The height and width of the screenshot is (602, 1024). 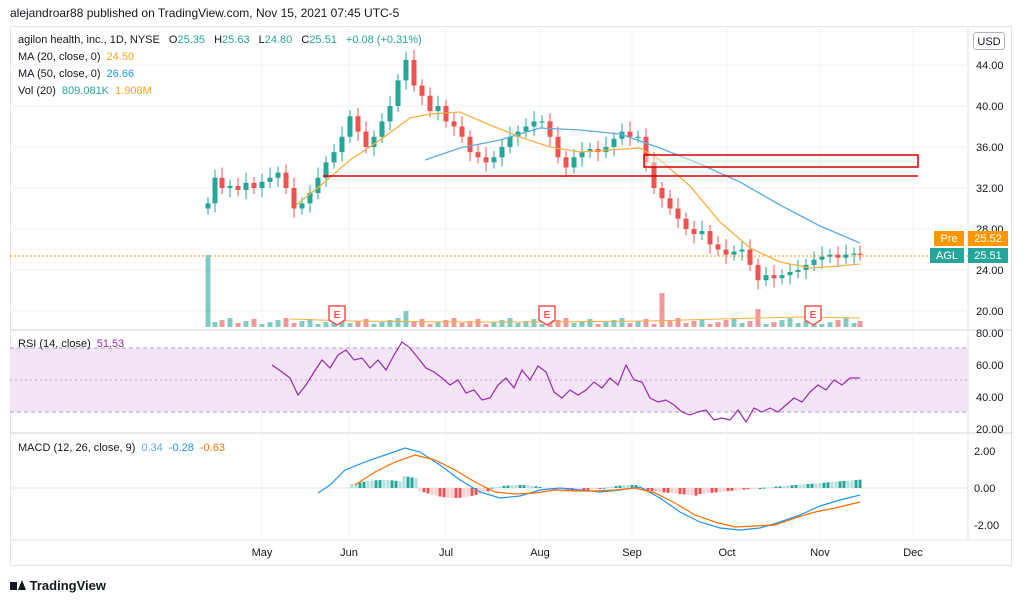 I want to click on macd-tick-label: -2.00, so click(x=986, y=526).